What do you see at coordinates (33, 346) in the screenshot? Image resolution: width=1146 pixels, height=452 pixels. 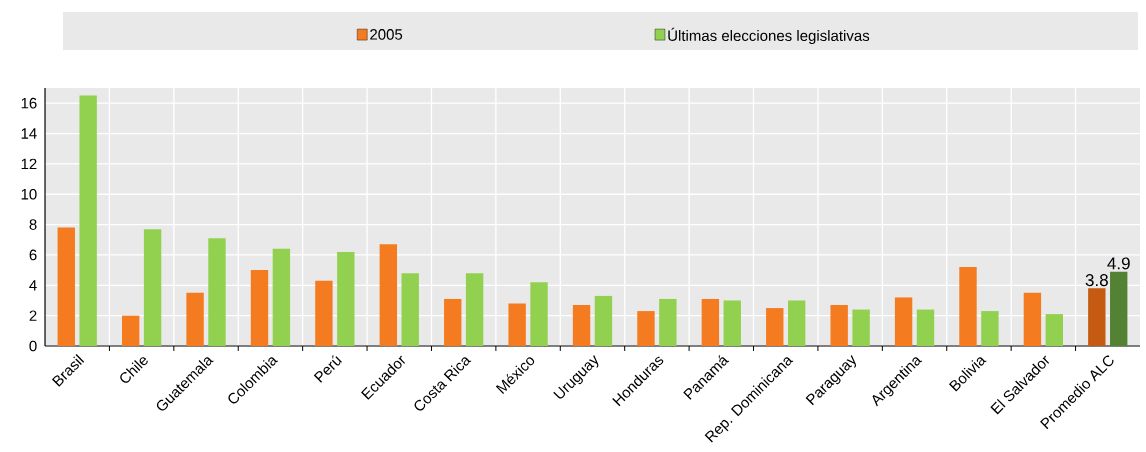 I see `y-tick-label: 0` at bounding box center [33, 346].